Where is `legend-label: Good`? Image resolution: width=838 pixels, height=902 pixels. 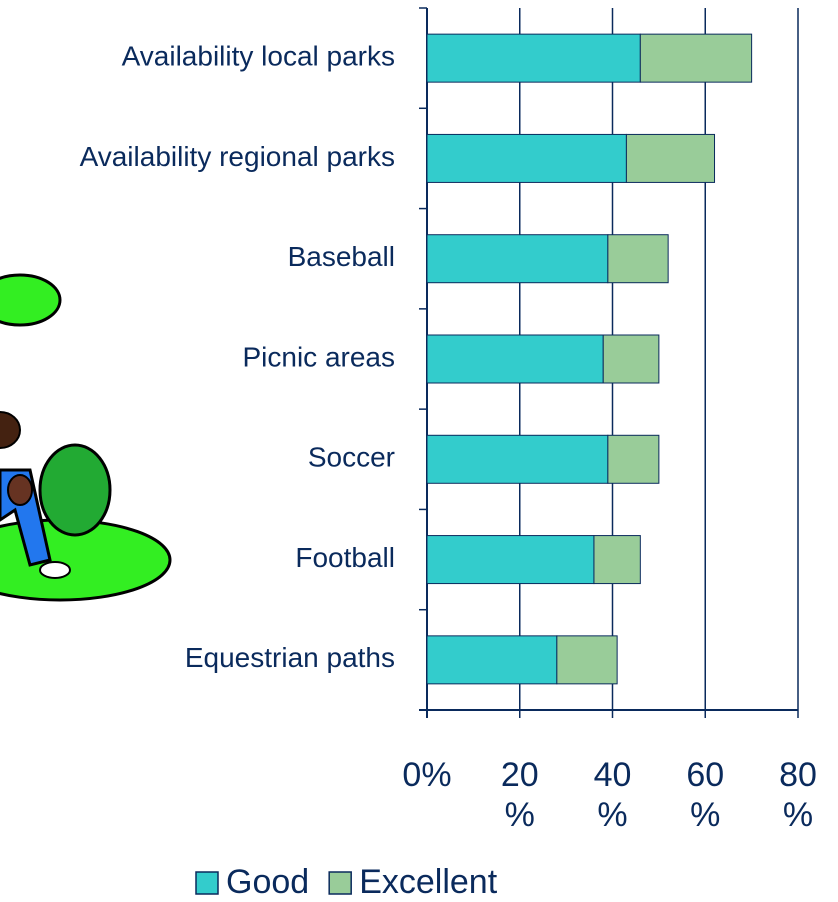
legend-label: Good is located at coordinates (267, 882).